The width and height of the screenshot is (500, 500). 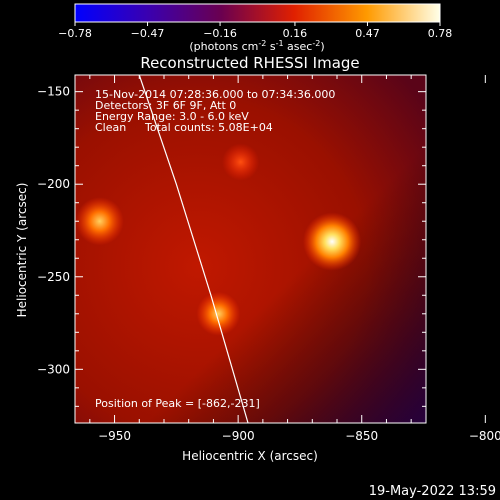 What do you see at coordinates (75, 33) in the screenshot?
I see `colorbar-tick-label: −0.78` at bounding box center [75, 33].